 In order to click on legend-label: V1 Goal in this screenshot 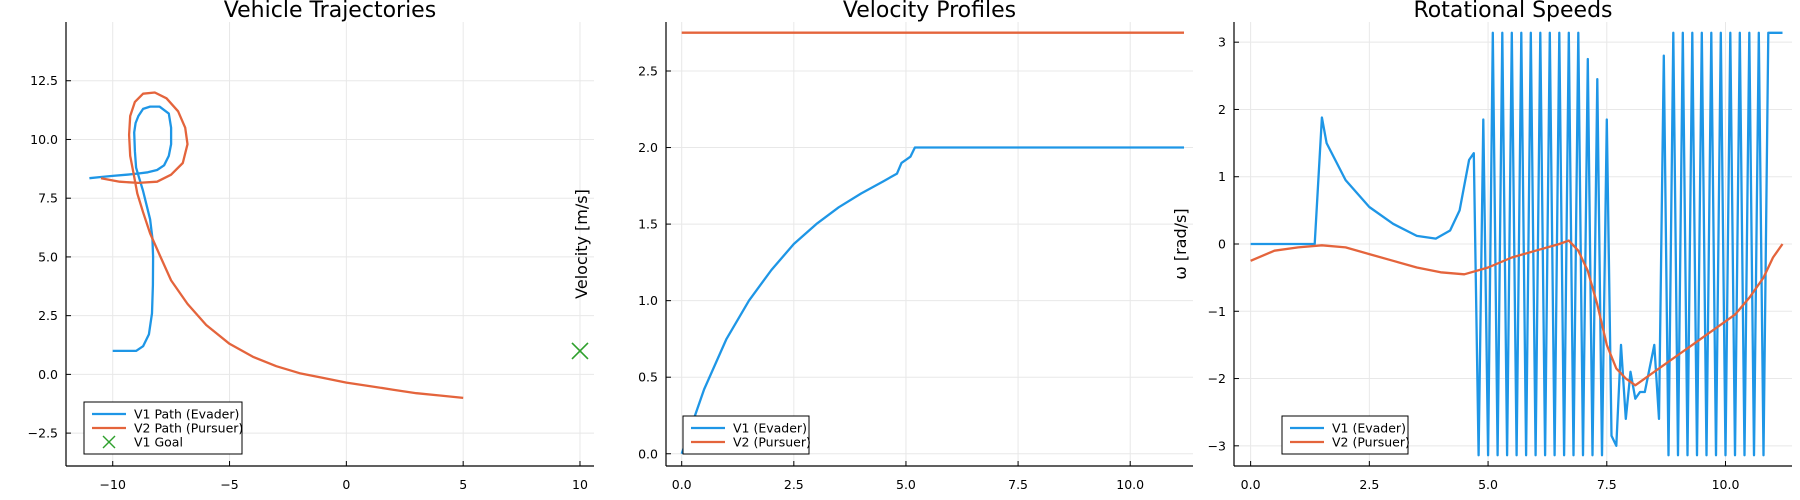, I will do `click(158, 441)`.